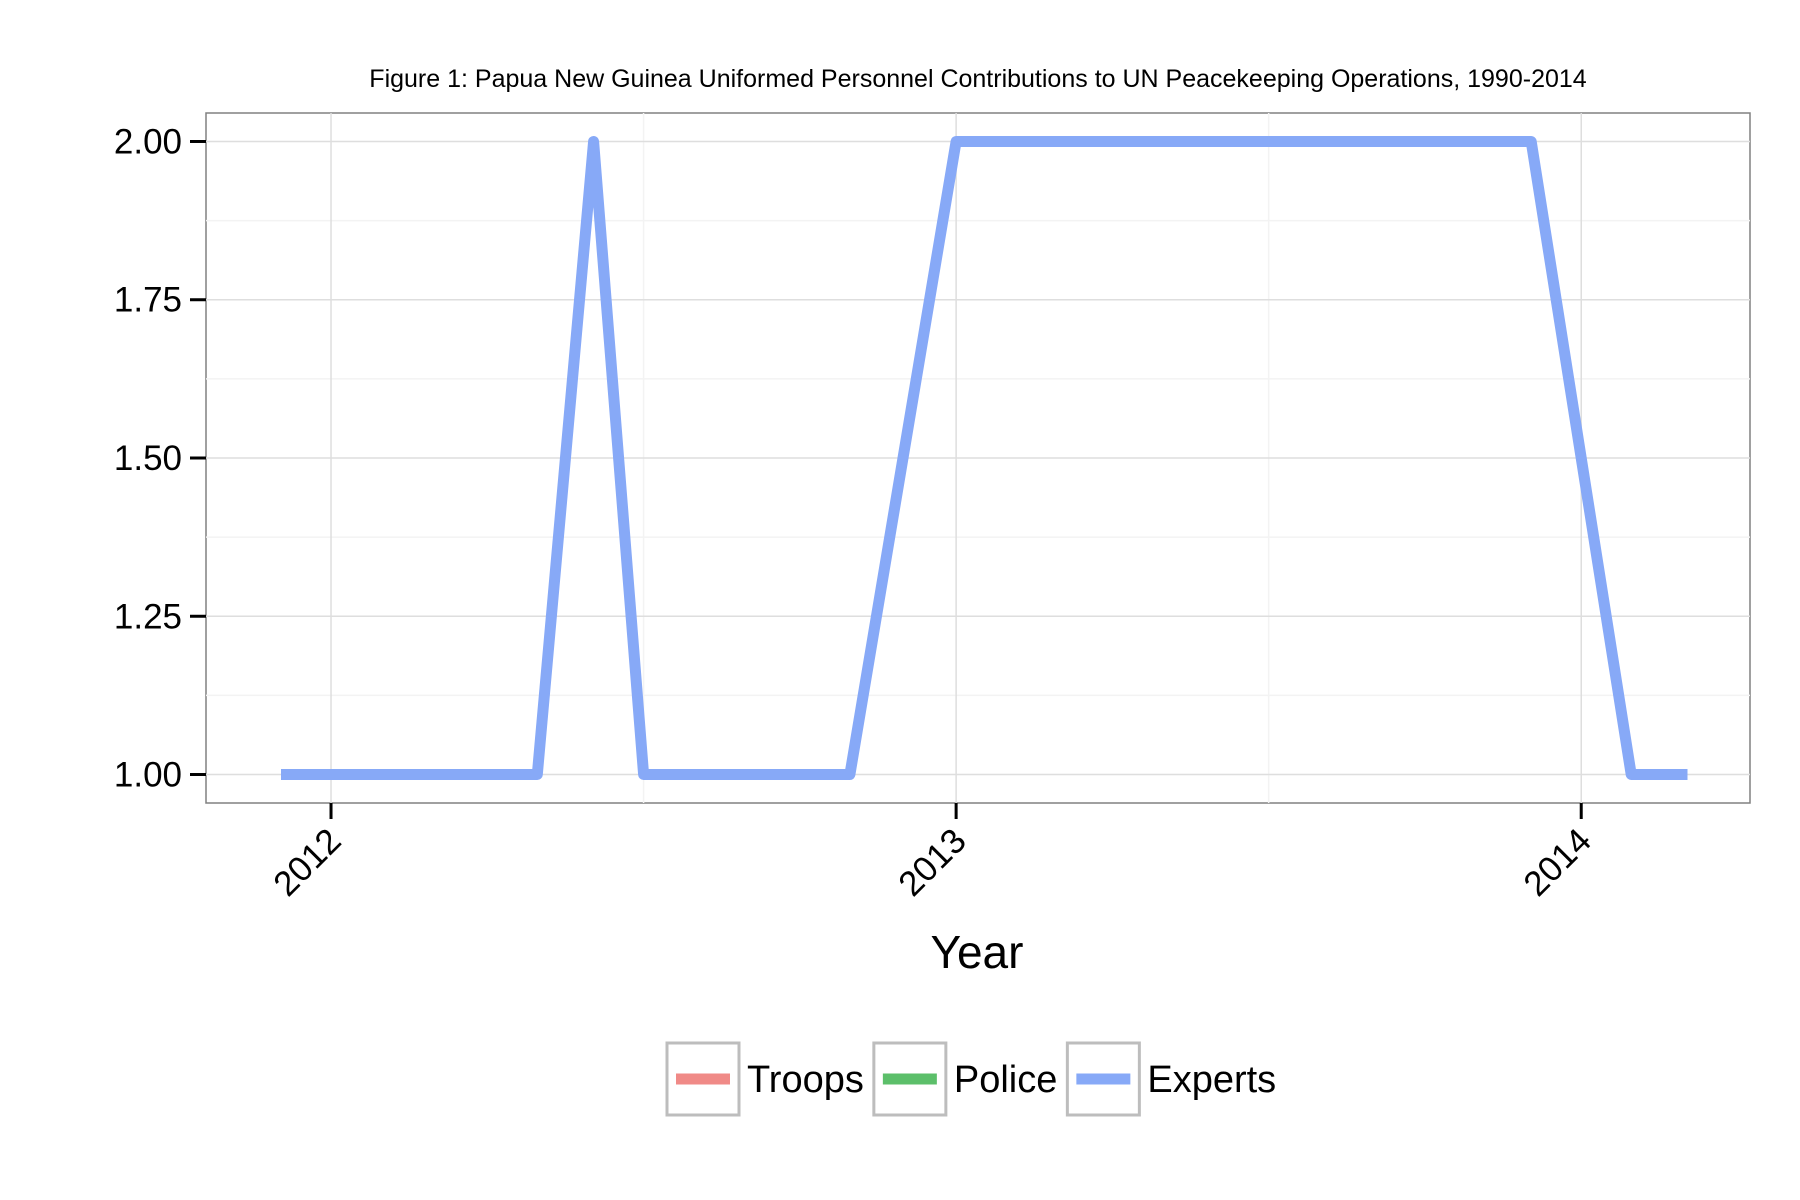 The width and height of the screenshot is (1800, 1200). What do you see at coordinates (805, 1080) in the screenshot?
I see `legend-label-troops: Troops` at bounding box center [805, 1080].